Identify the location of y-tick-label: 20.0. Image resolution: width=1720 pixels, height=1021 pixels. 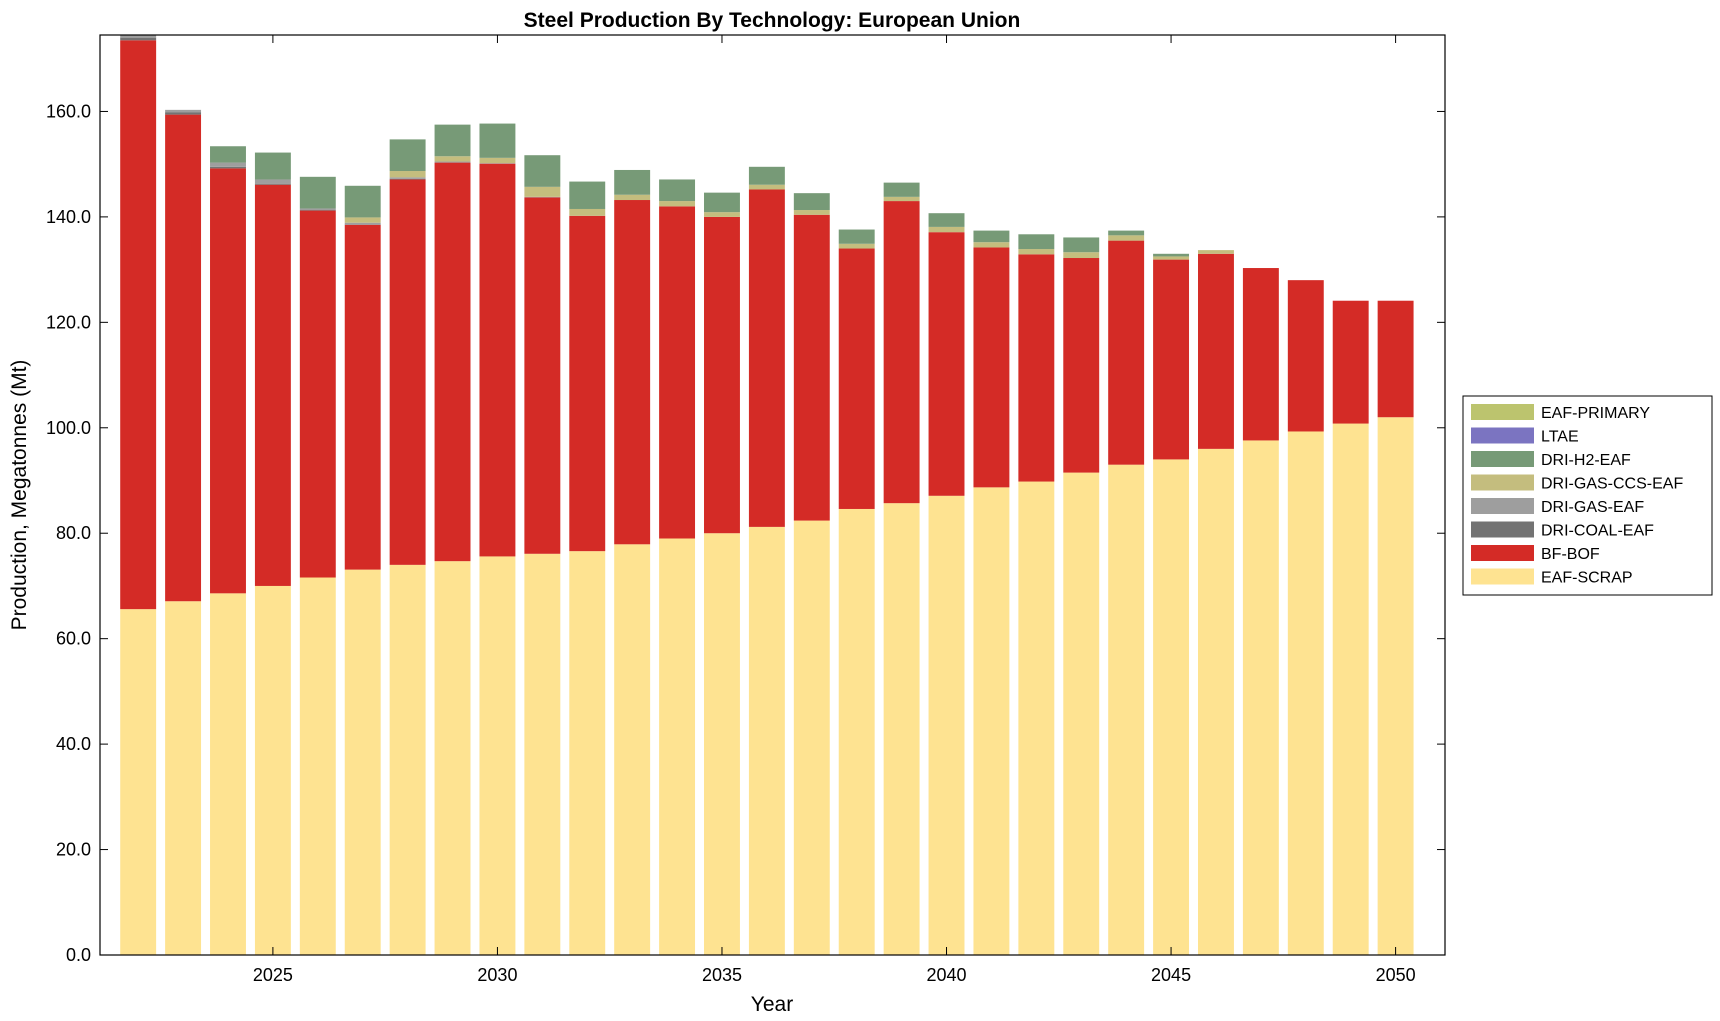
(73, 850).